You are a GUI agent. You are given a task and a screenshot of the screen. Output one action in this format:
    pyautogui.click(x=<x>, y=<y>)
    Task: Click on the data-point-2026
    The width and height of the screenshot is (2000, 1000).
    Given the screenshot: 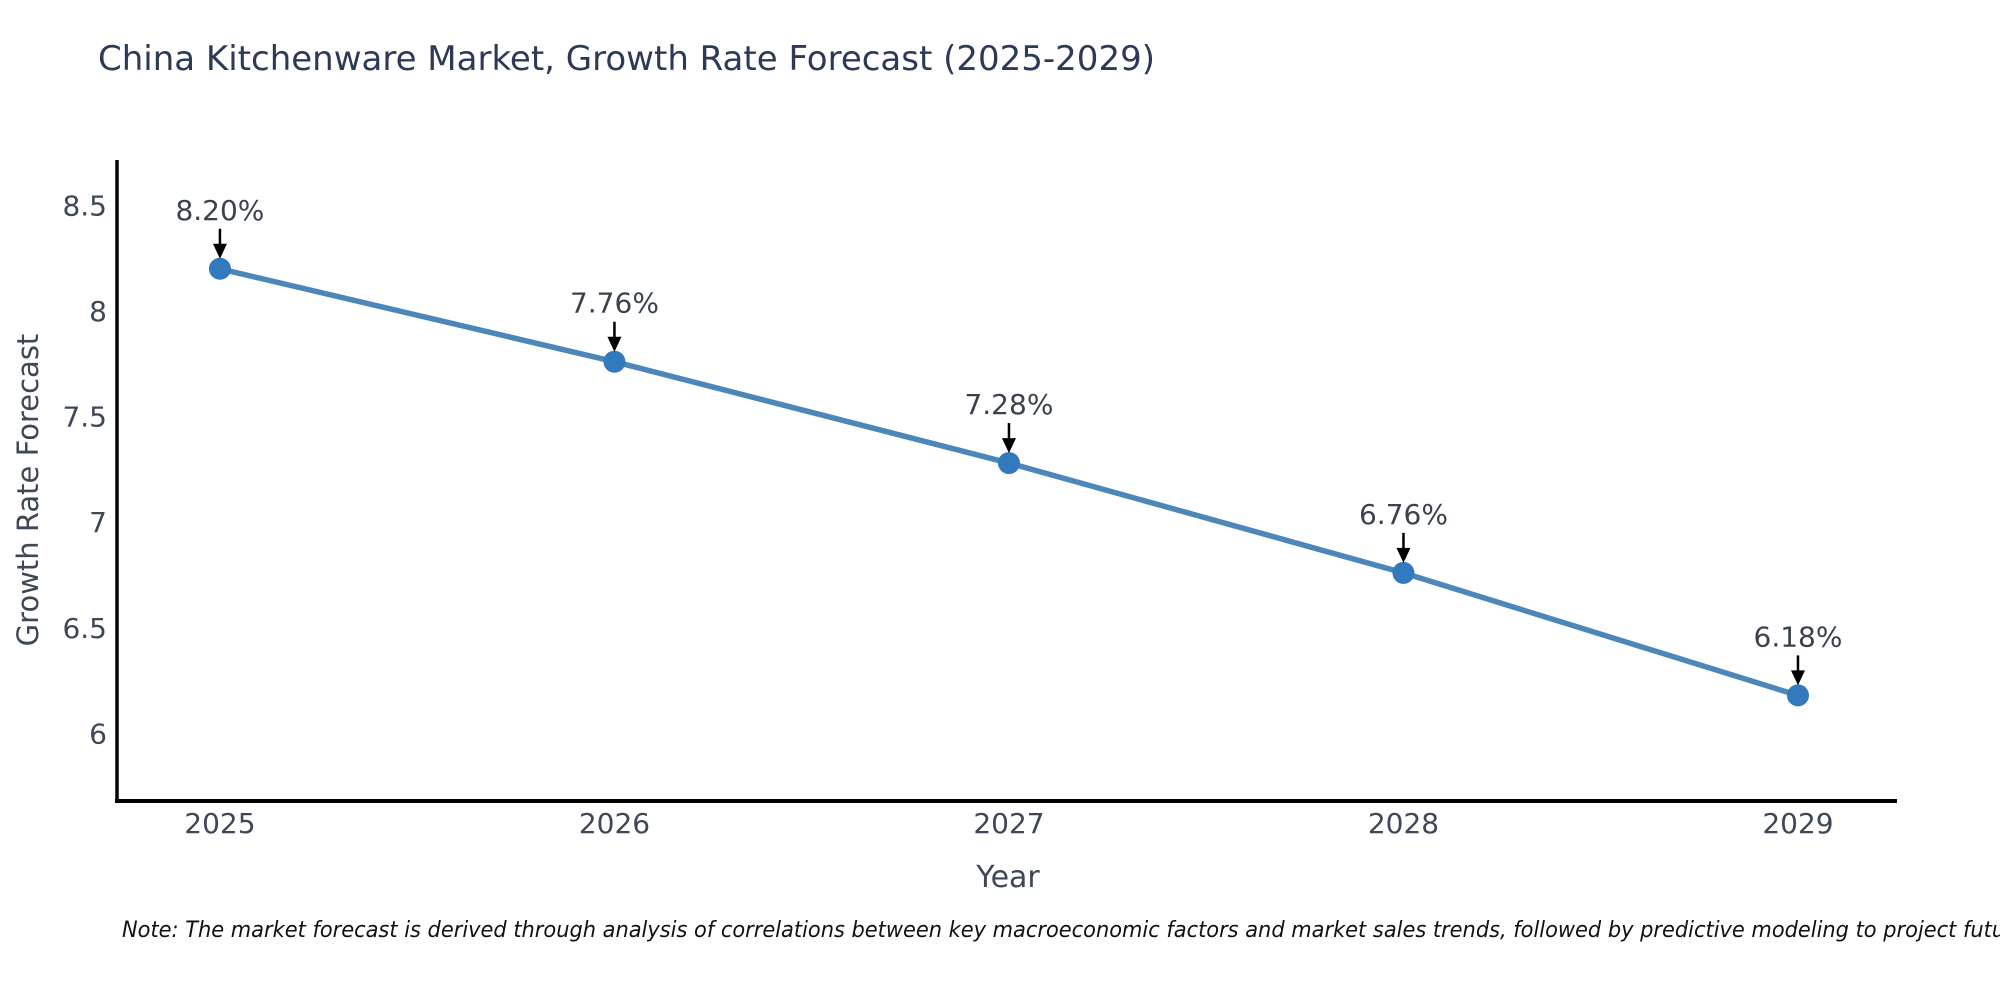 What is the action you would take?
    pyautogui.click(x=614, y=361)
    